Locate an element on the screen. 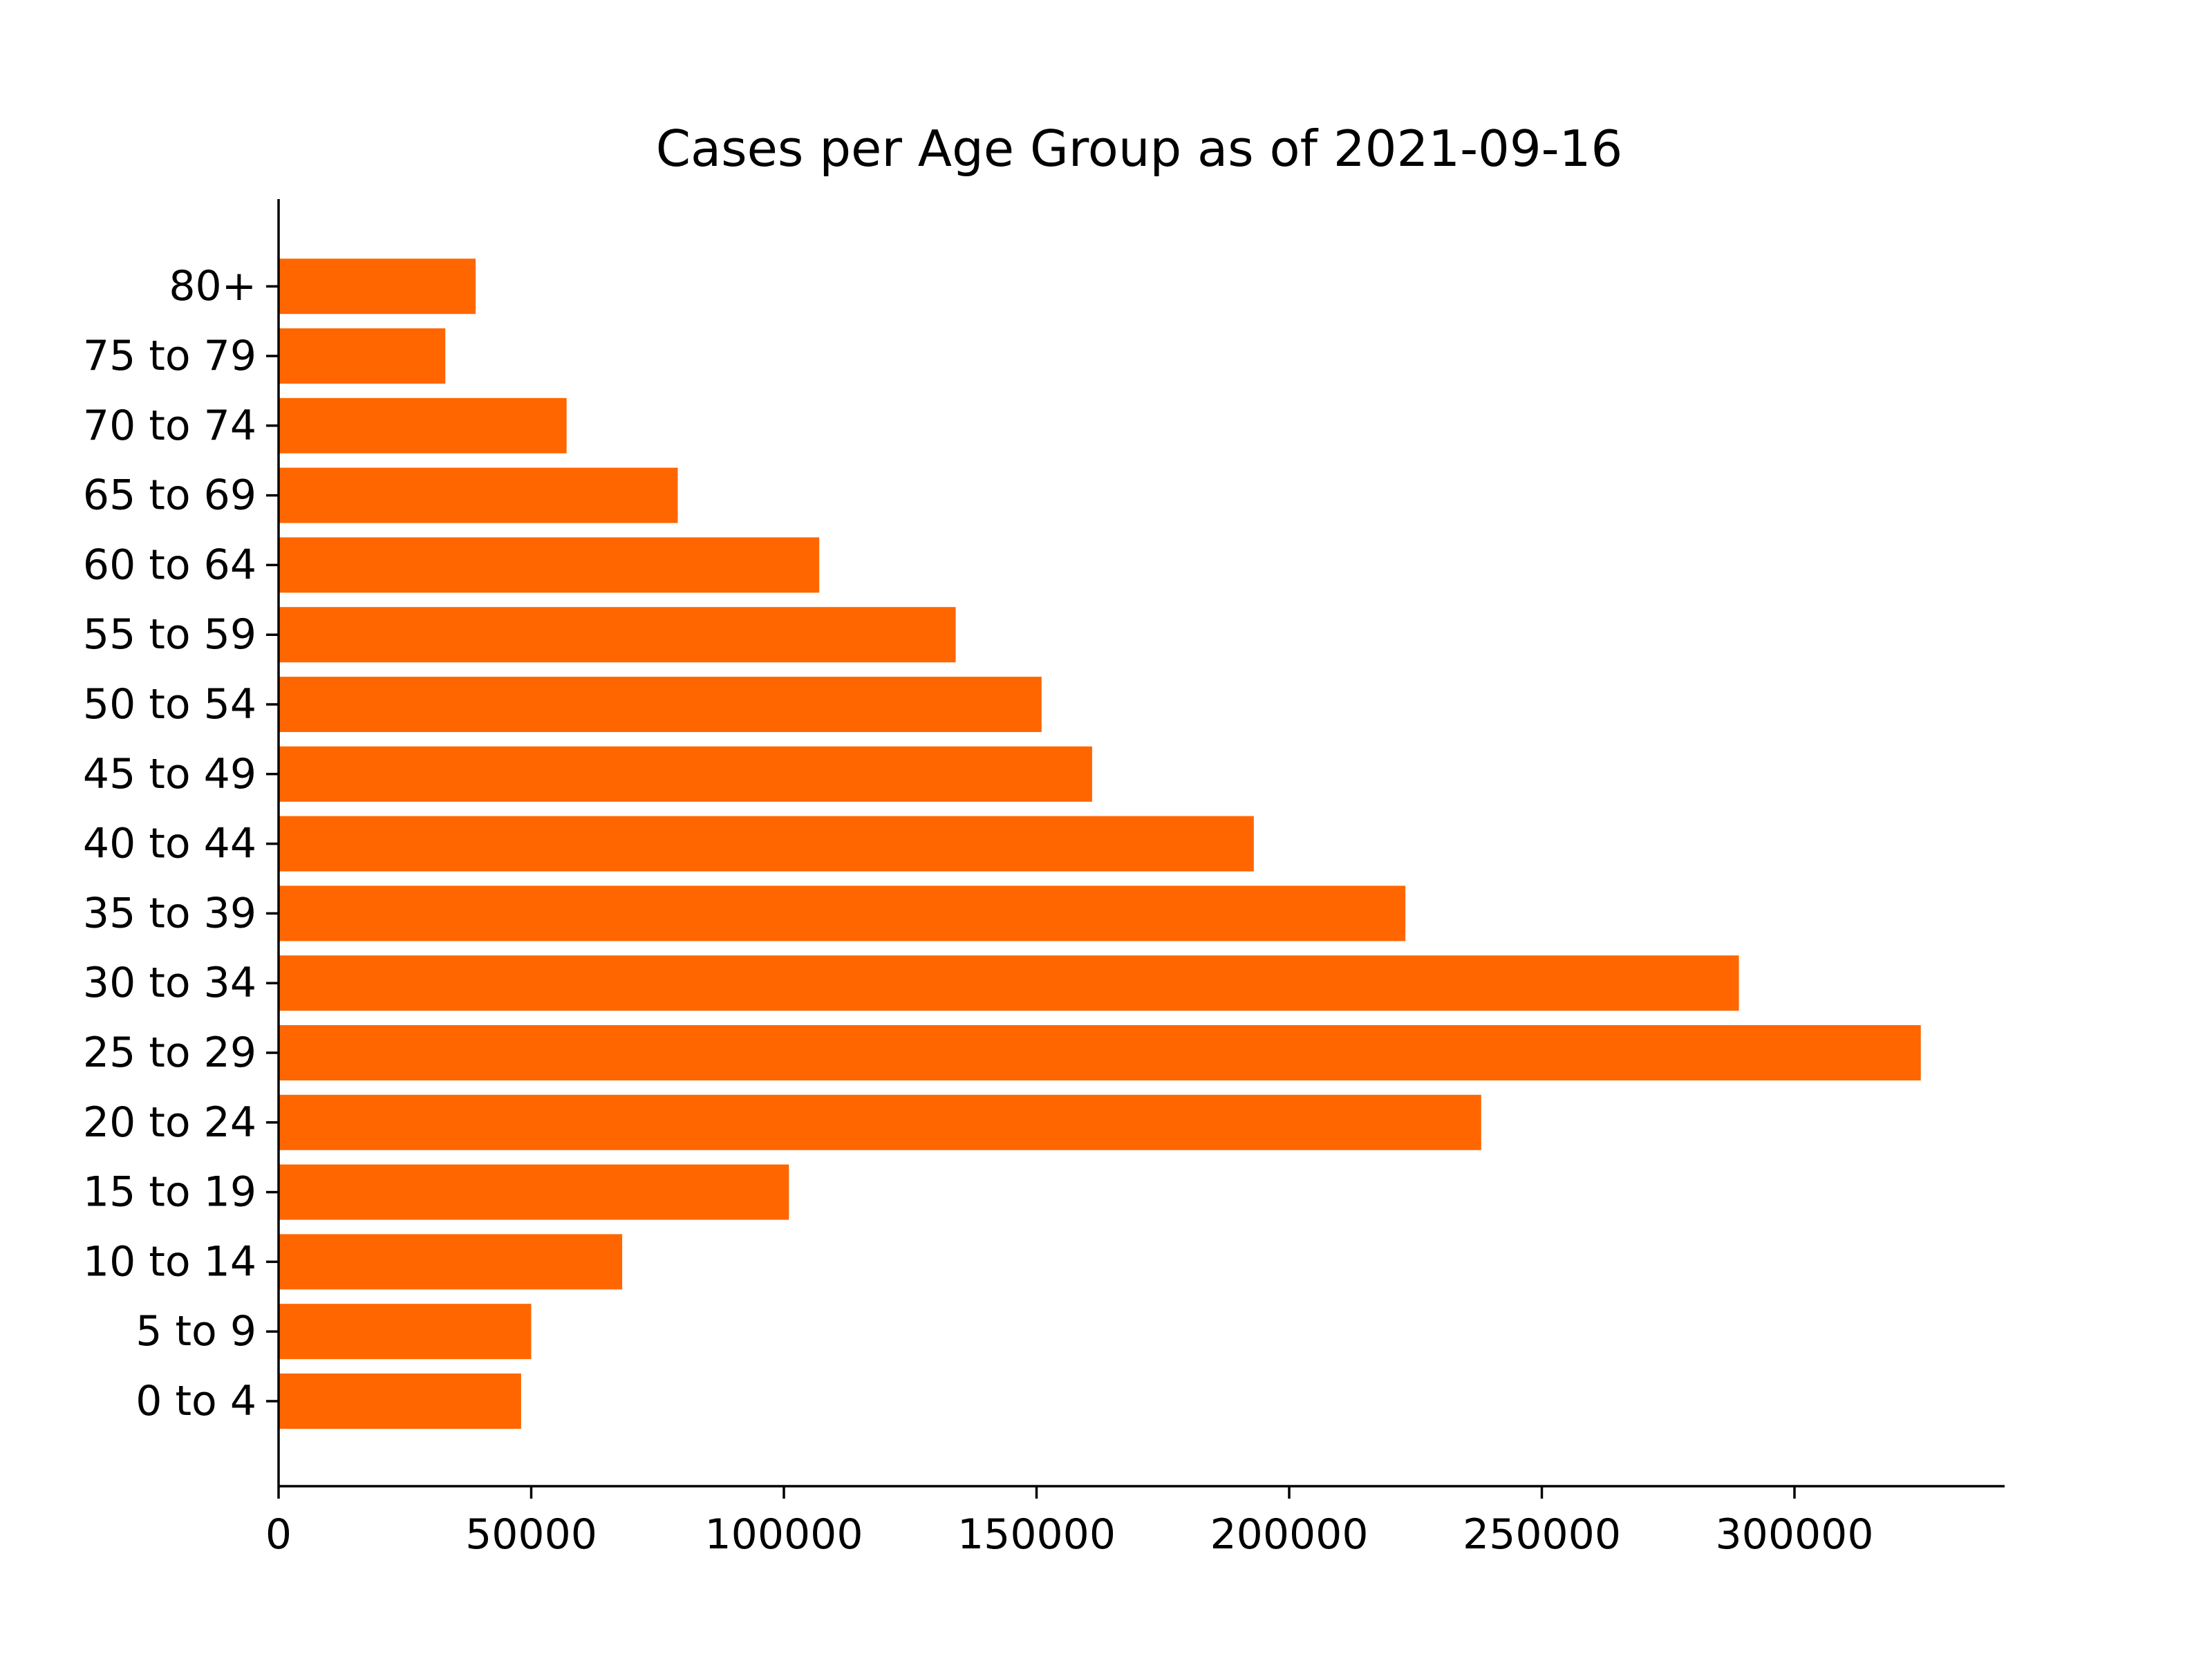 This screenshot has height=1659, width=2212. y-tick-label-30-to-34: 30 to 34 is located at coordinates (169, 983).